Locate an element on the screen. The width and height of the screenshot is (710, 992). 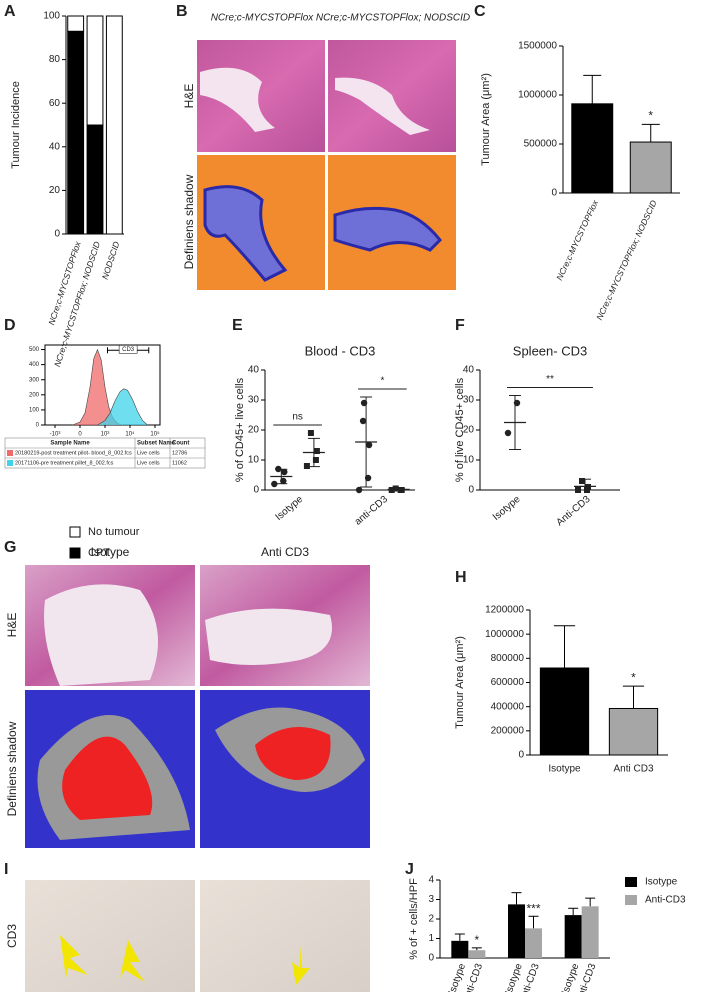
y-axis-label: % of + cells/HPF is located at coordinates (414, 919).